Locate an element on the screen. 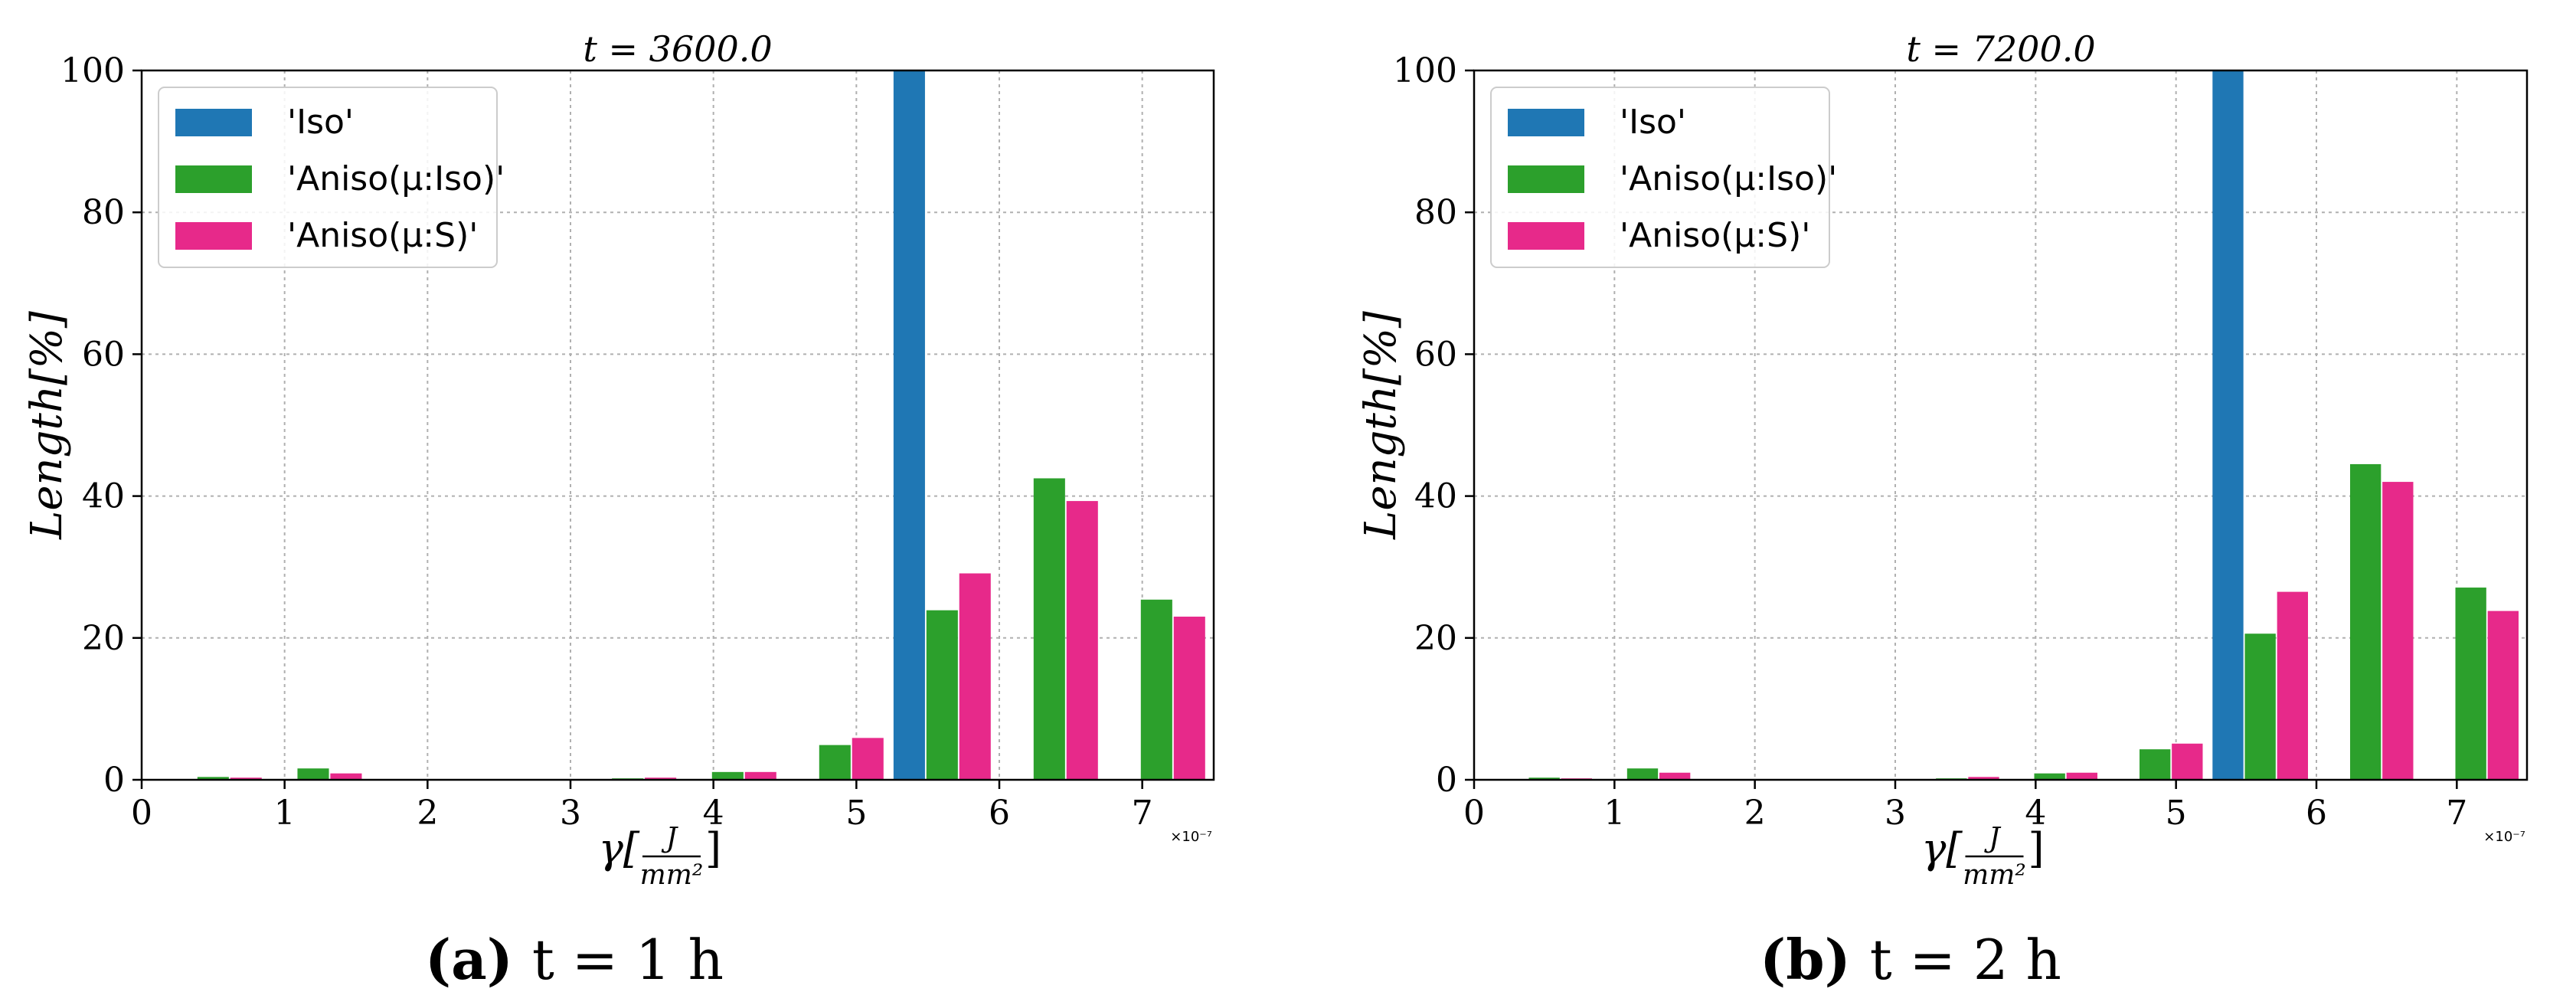 This screenshot has height=1005, width=2576. caption-prefix: (a) is located at coordinates (478, 959).